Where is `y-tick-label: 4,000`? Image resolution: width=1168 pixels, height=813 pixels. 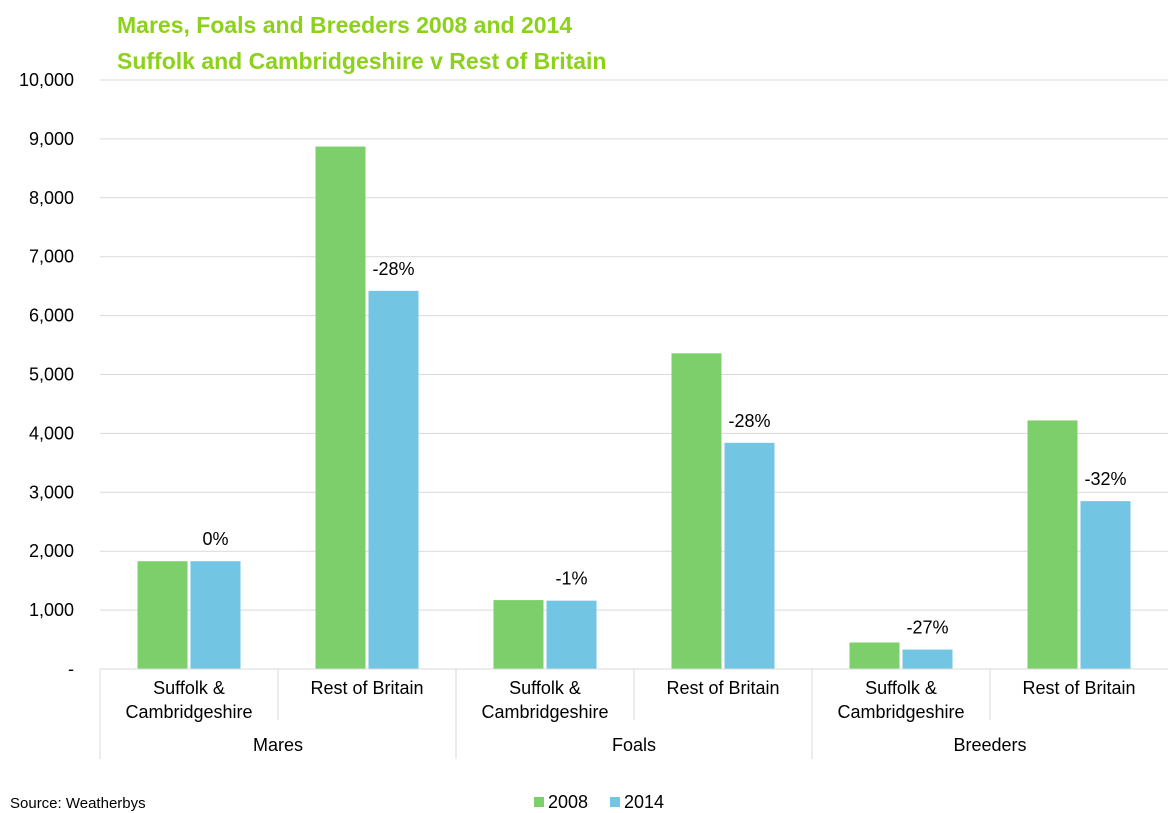 y-tick-label: 4,000 is located at coordinates (51, 433).